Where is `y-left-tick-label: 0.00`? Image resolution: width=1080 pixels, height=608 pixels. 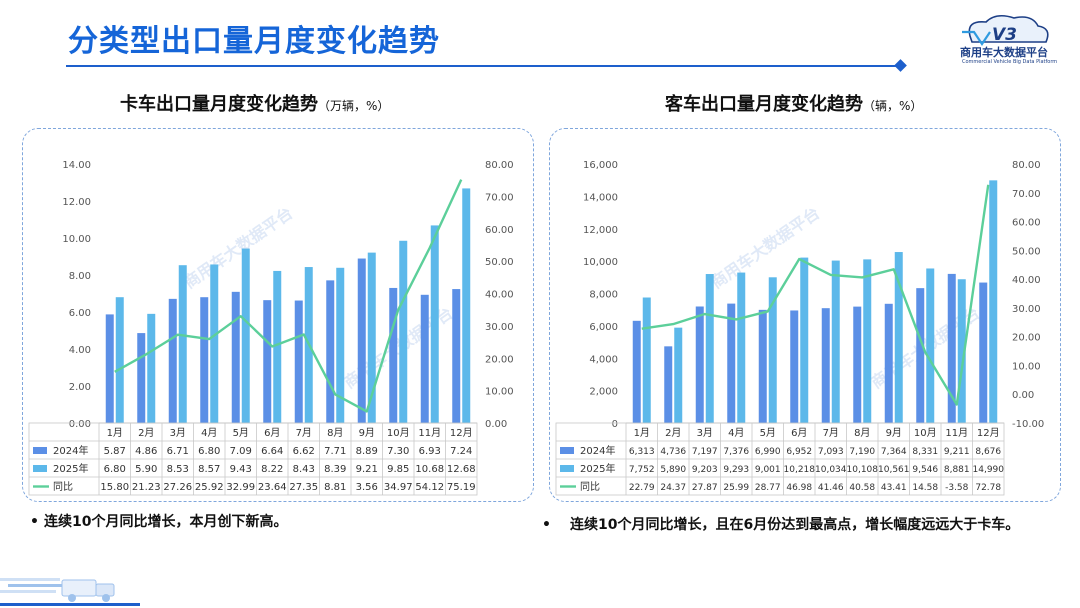
y-left-tick-label: 0.00 is located at coordinates (80, 424).